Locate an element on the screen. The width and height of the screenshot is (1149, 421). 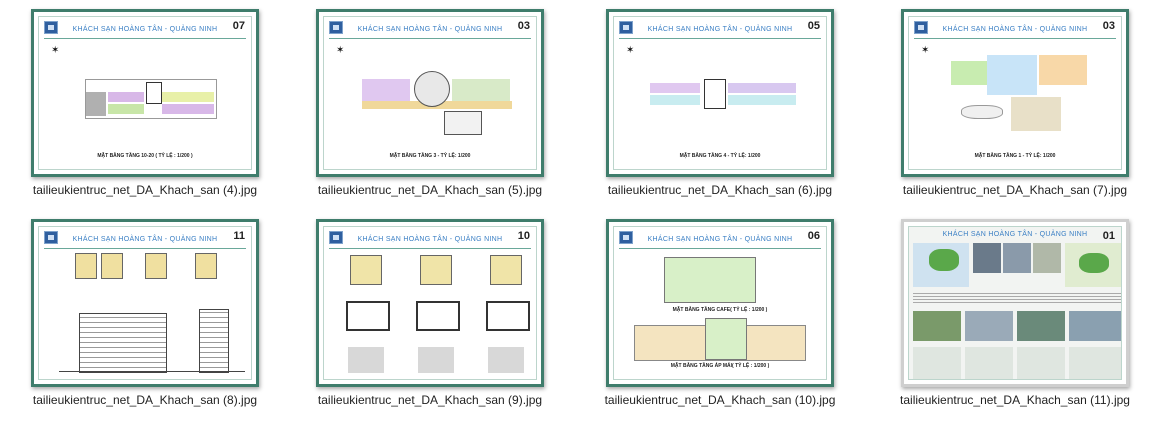
file-thumbnail: KHÁCH SẠN HOÀNG TÂN - QUẢNG NINH 01 is located at coordinates (1015, 303).